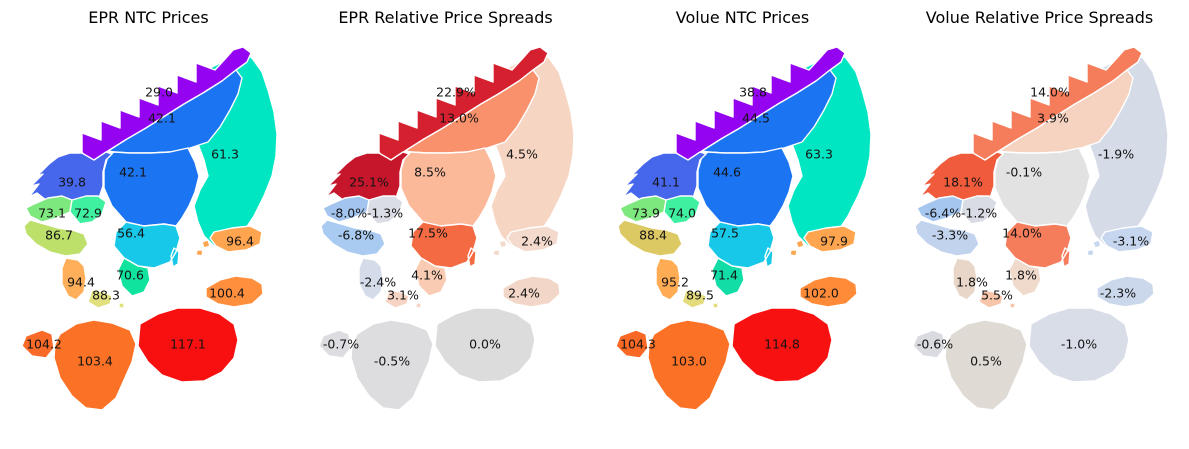 The image size is (1189, 449). Describe the element at coordinates (742, 17) in the screenshot. I see `panel-title: Volue NTC Prices` at that location.